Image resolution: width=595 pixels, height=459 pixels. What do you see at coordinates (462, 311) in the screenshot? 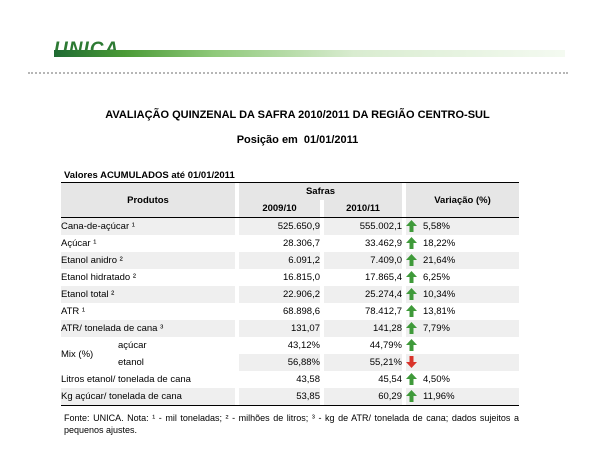
I see `variation-cell: 13,81%` at bounding box center [462, 311].